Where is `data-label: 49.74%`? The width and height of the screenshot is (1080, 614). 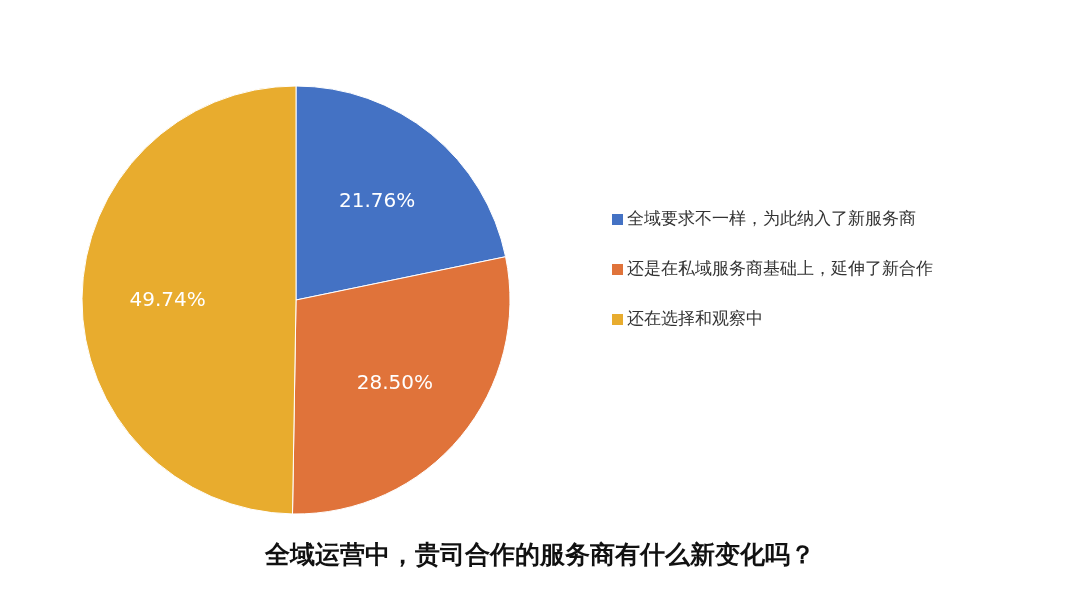 data-label: 49.74% is located at coordinates (167, 298).